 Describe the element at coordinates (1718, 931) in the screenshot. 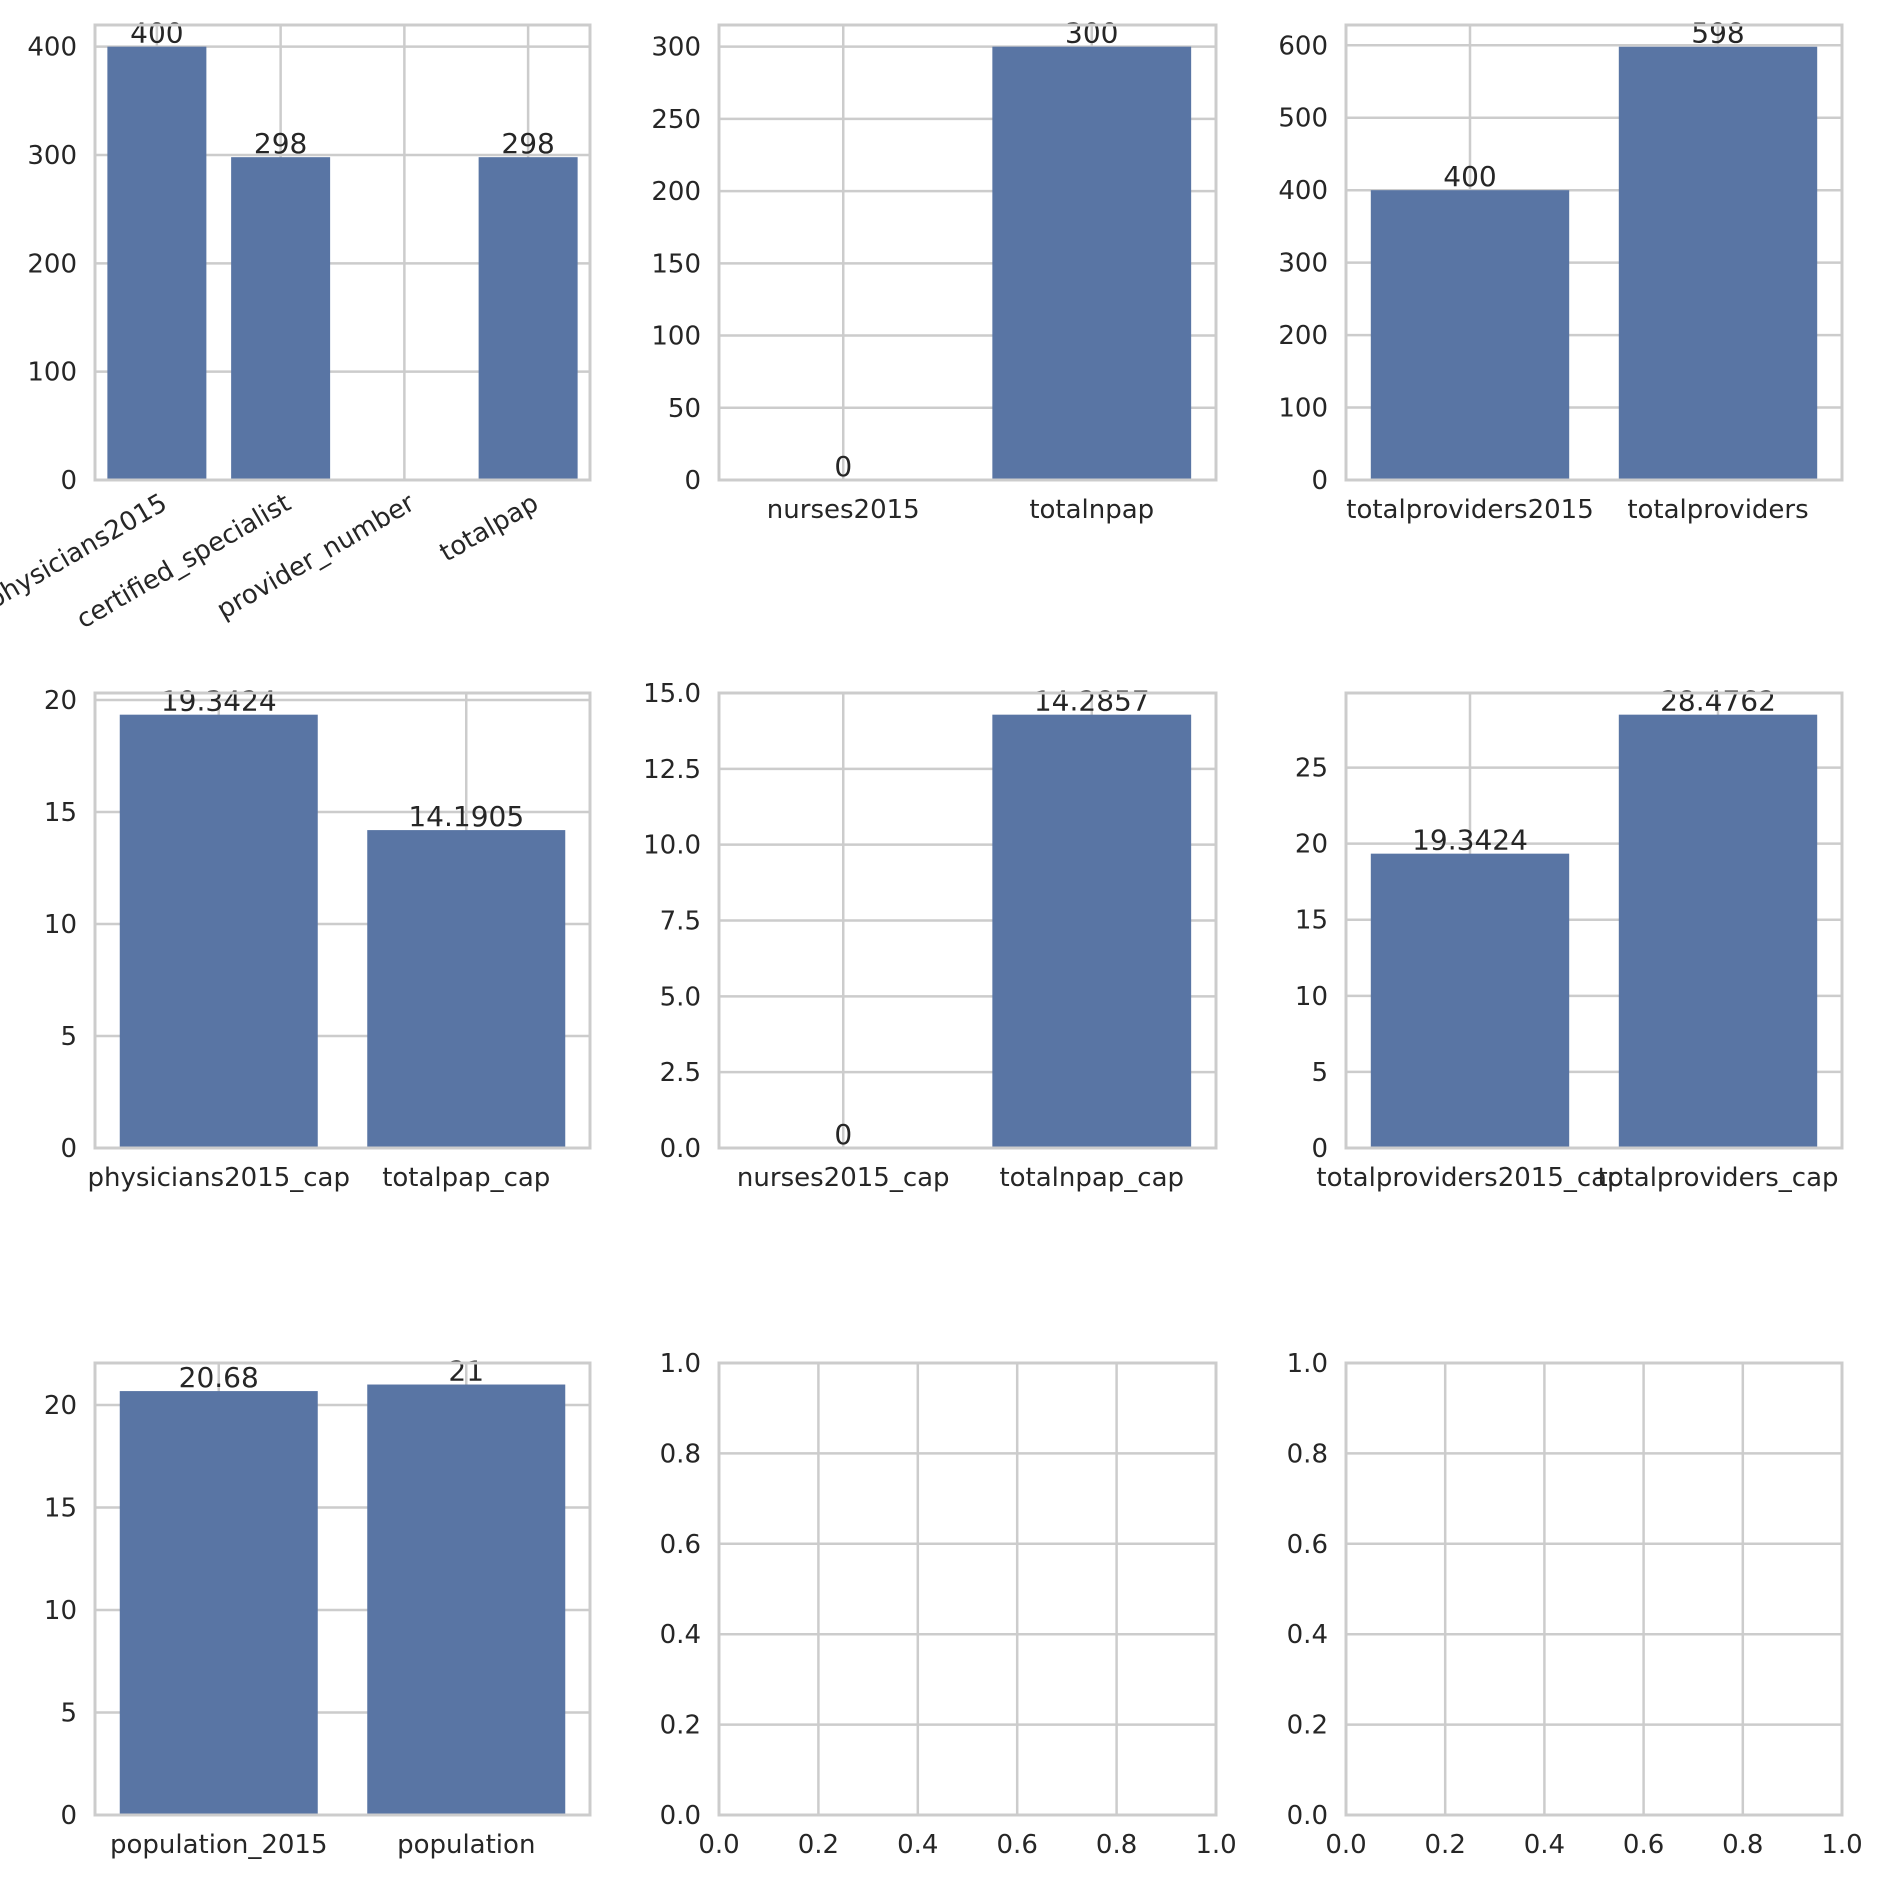

I see `bar-totalproviders_cap` at that location.